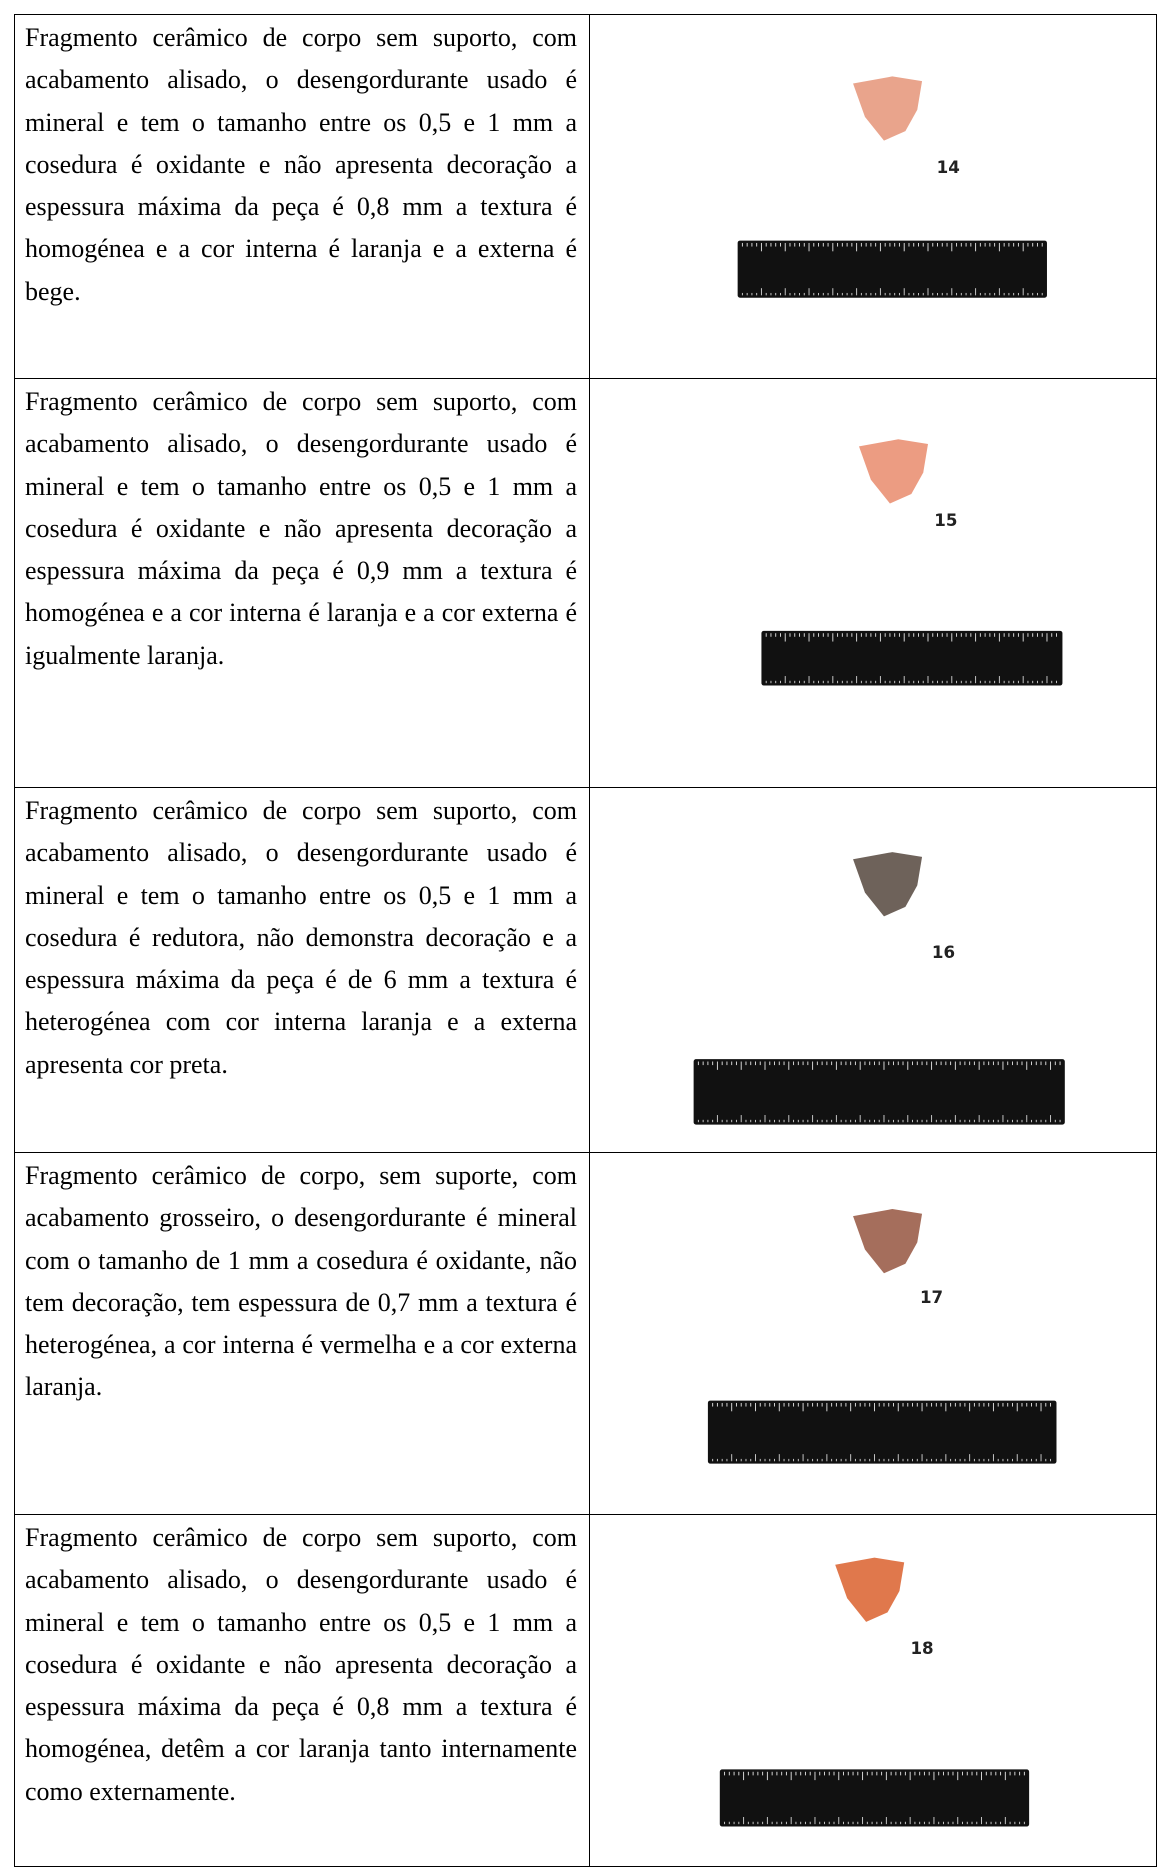 This screenshot has height=1872, width=1160. What do you see at coordinates (945, 520) in the screenshot?
I see `specimen-number: 15` at bounding box center [945, 520].